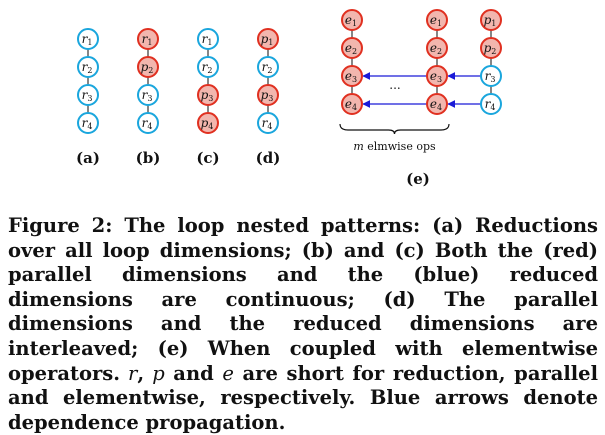 The width and height of the screenshot is (605, 435). I want to click on brace-label: m elmwise ops, so click(394, 146).